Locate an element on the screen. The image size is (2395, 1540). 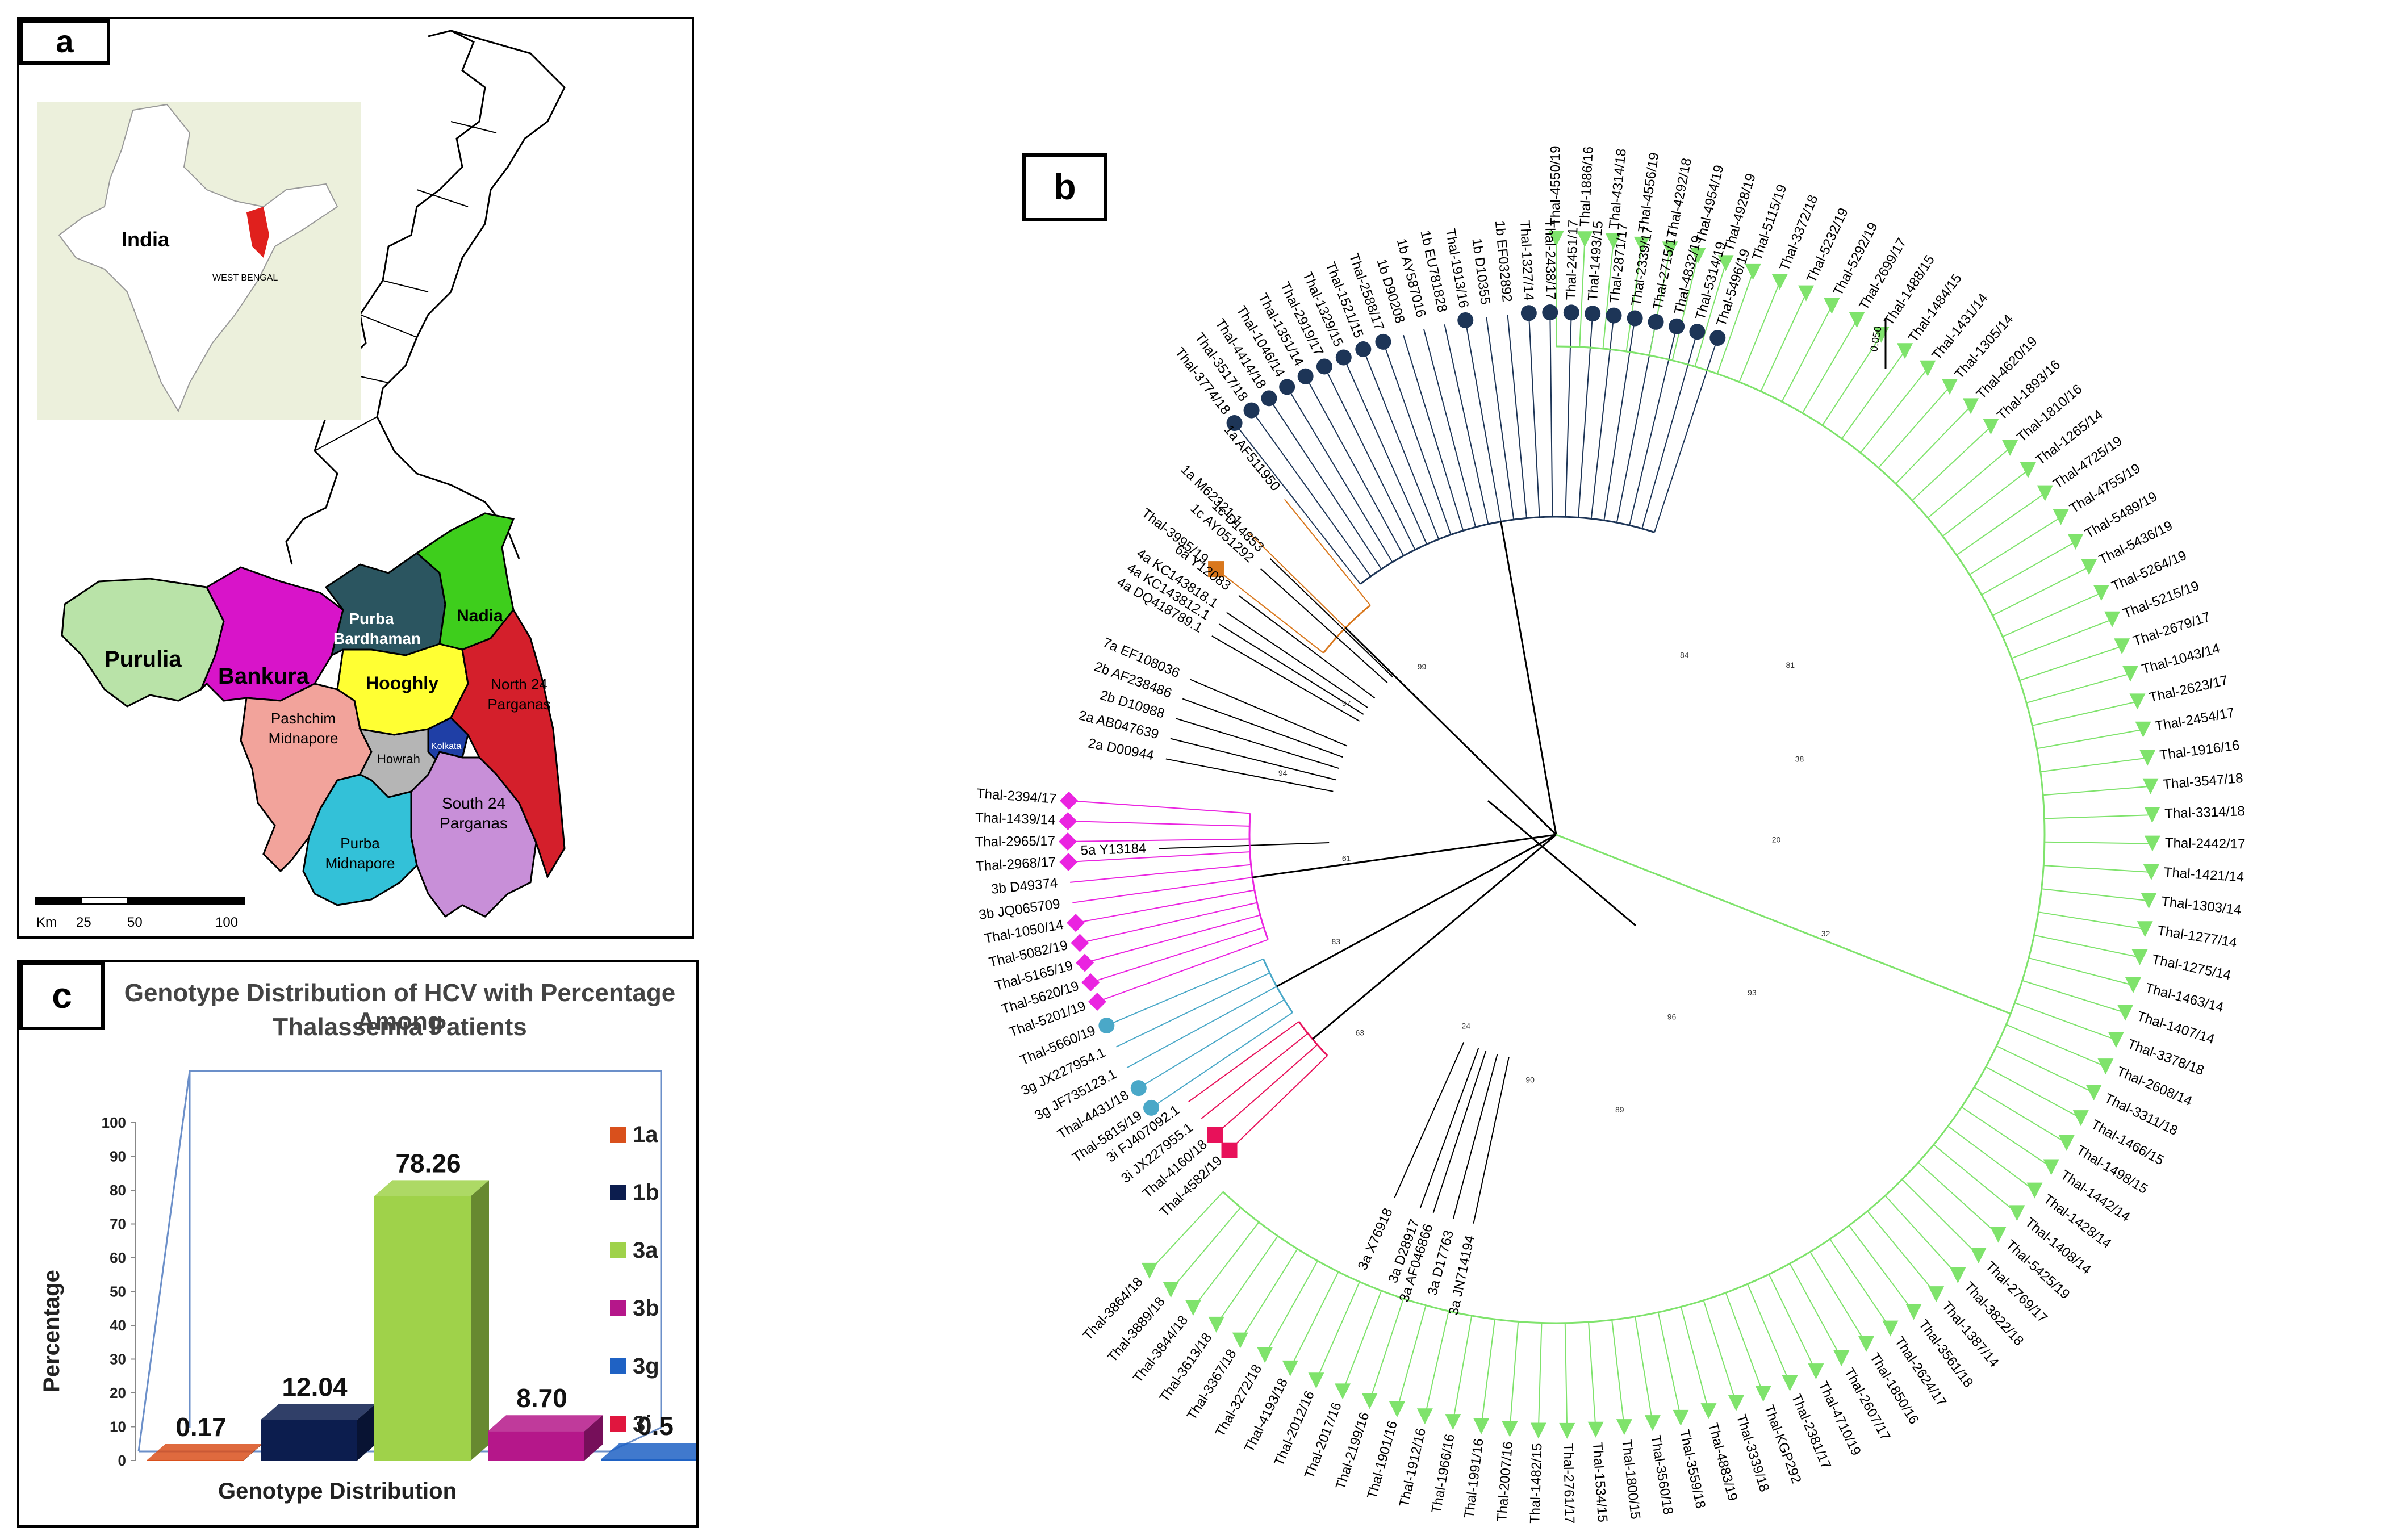
tip-label: Thal-1275/14 is located at coordinates (2192, 968).